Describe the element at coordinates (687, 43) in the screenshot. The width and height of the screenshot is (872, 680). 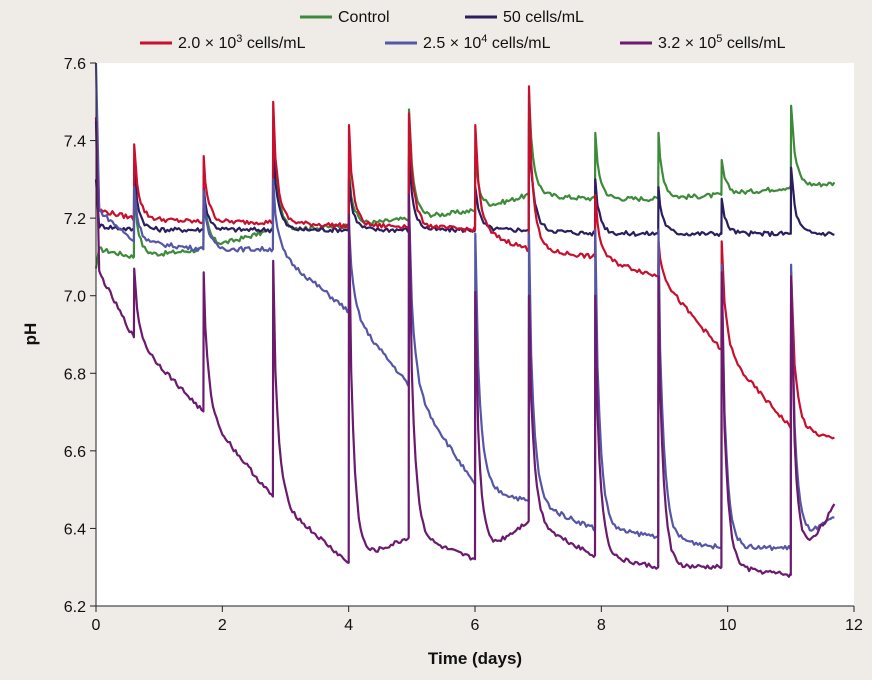
I see `legend-label-part: 3.2 × 10` at that location.